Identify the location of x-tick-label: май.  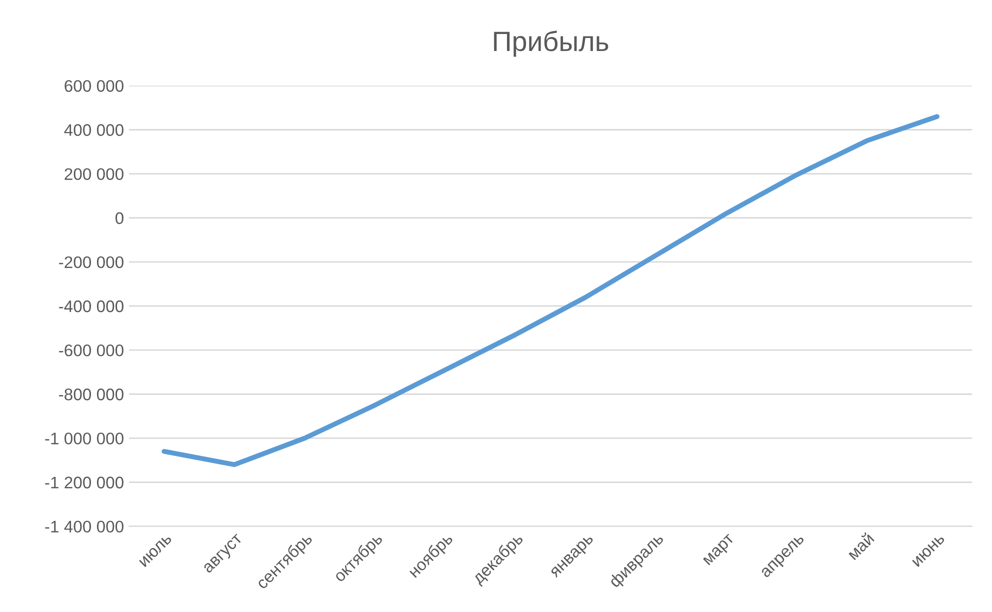
(860, 546).